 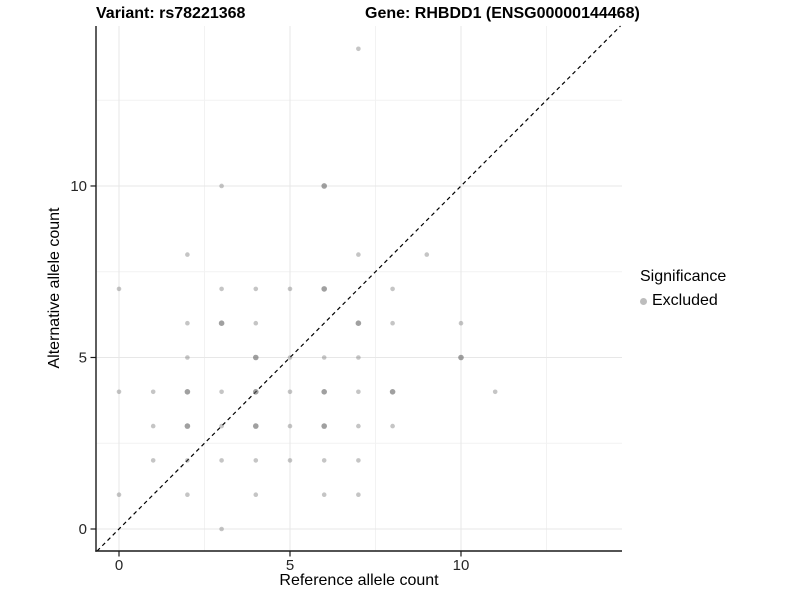 I want to click on variant-title: Variant: rs78221368, so click(x=171, y=13).